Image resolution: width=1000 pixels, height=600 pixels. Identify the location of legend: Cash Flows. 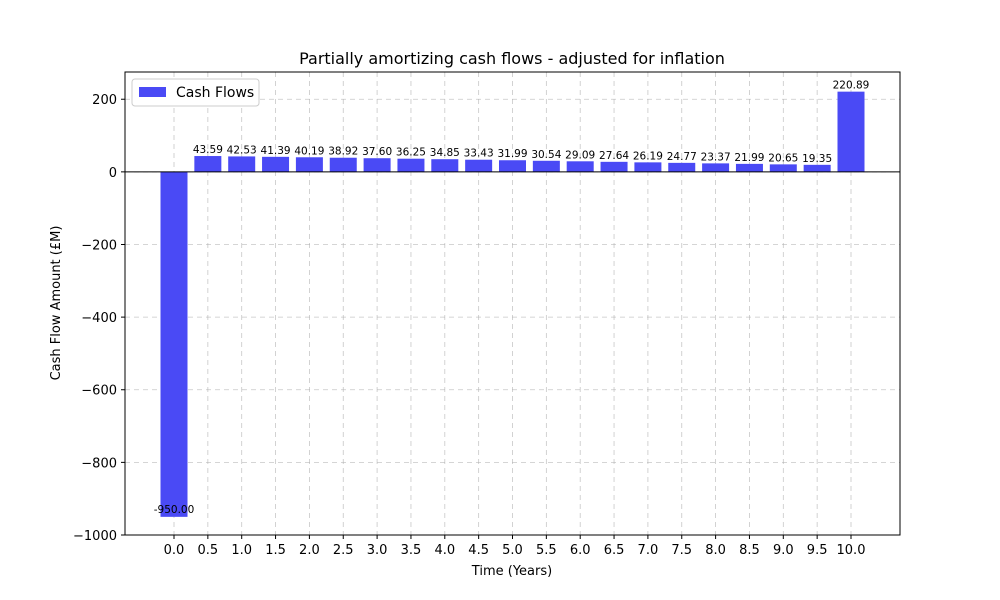
(195, 92).